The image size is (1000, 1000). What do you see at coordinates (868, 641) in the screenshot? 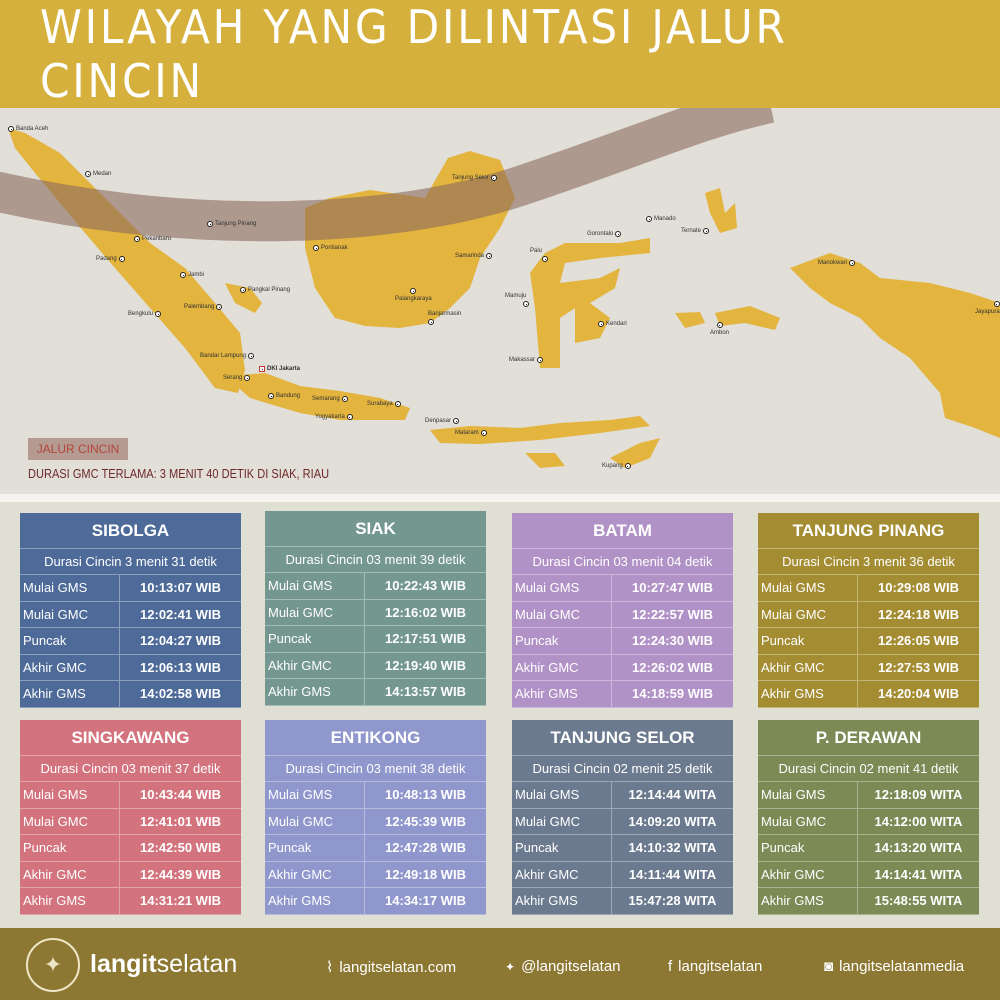
I see `table-row: Puncak 12:26:05 WIB` at bounding box center [868, 641].